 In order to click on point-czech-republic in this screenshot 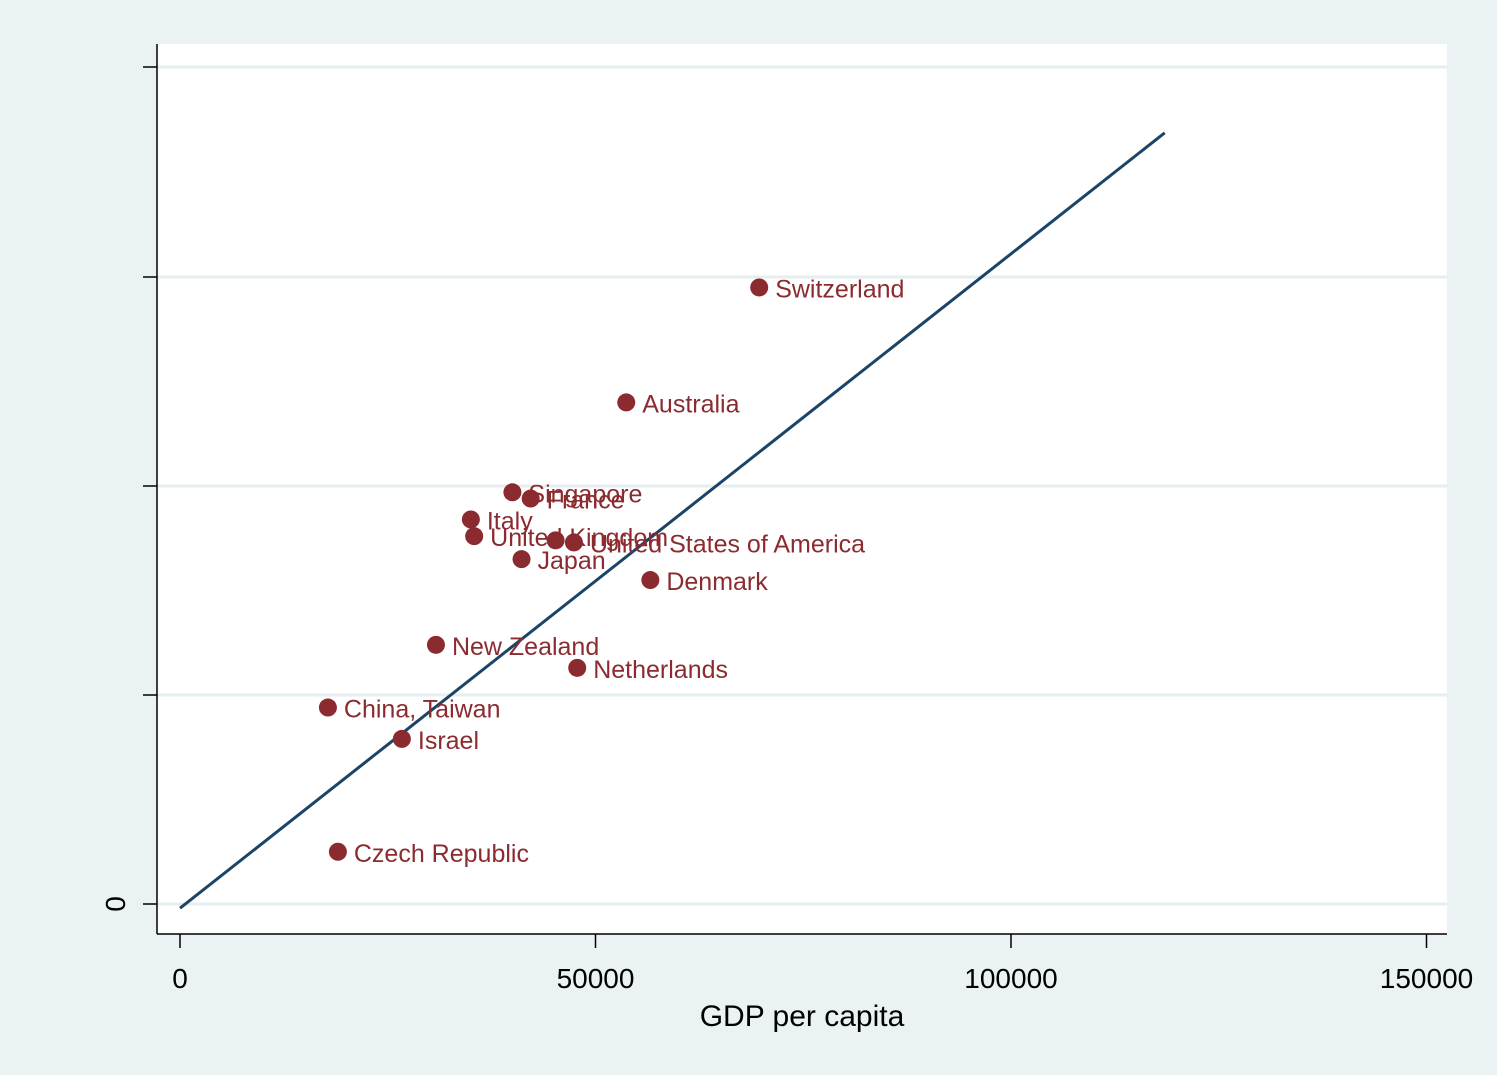, I will do `click(337, 851)`.